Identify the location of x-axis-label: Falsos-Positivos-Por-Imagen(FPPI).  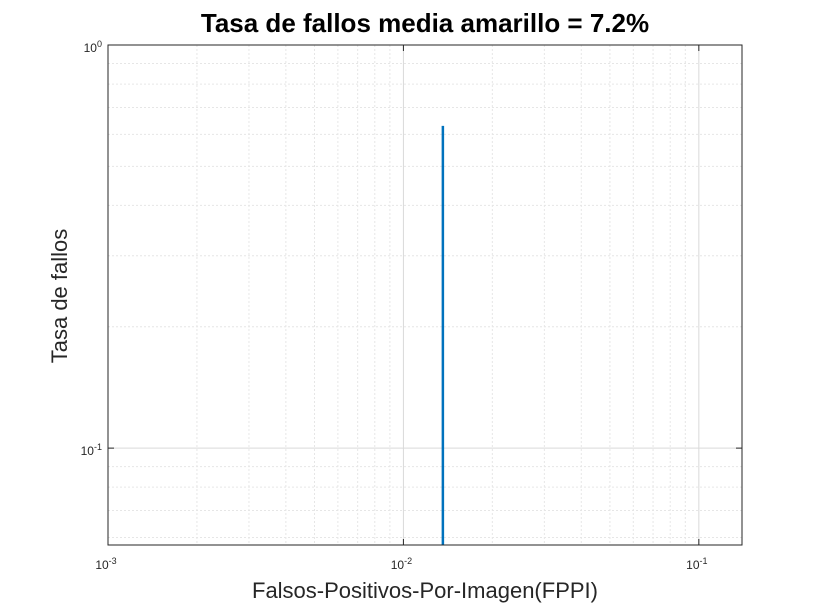
(425, 590).